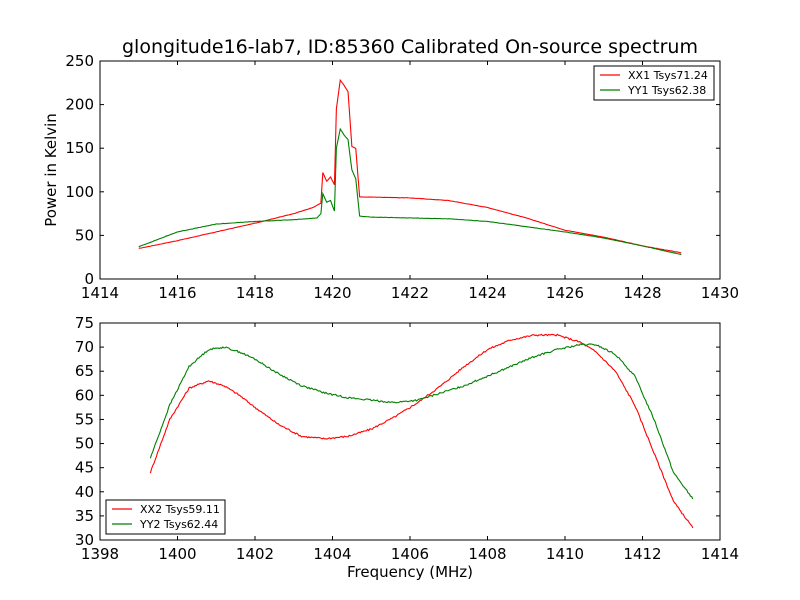 Image resolution: width=800 pixels, height=600 pixels. I want to click on x-tick-label: 1400, so click(177, 554).